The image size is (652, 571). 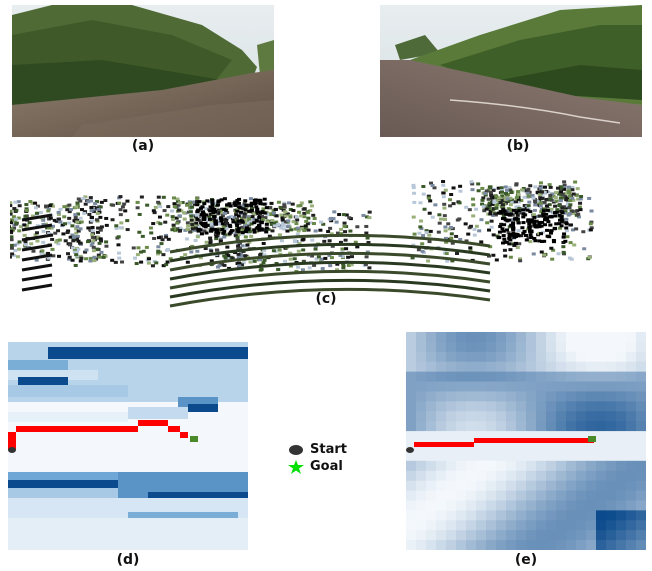 I want to click on caption-d: (d), so click(x=128, y=560).